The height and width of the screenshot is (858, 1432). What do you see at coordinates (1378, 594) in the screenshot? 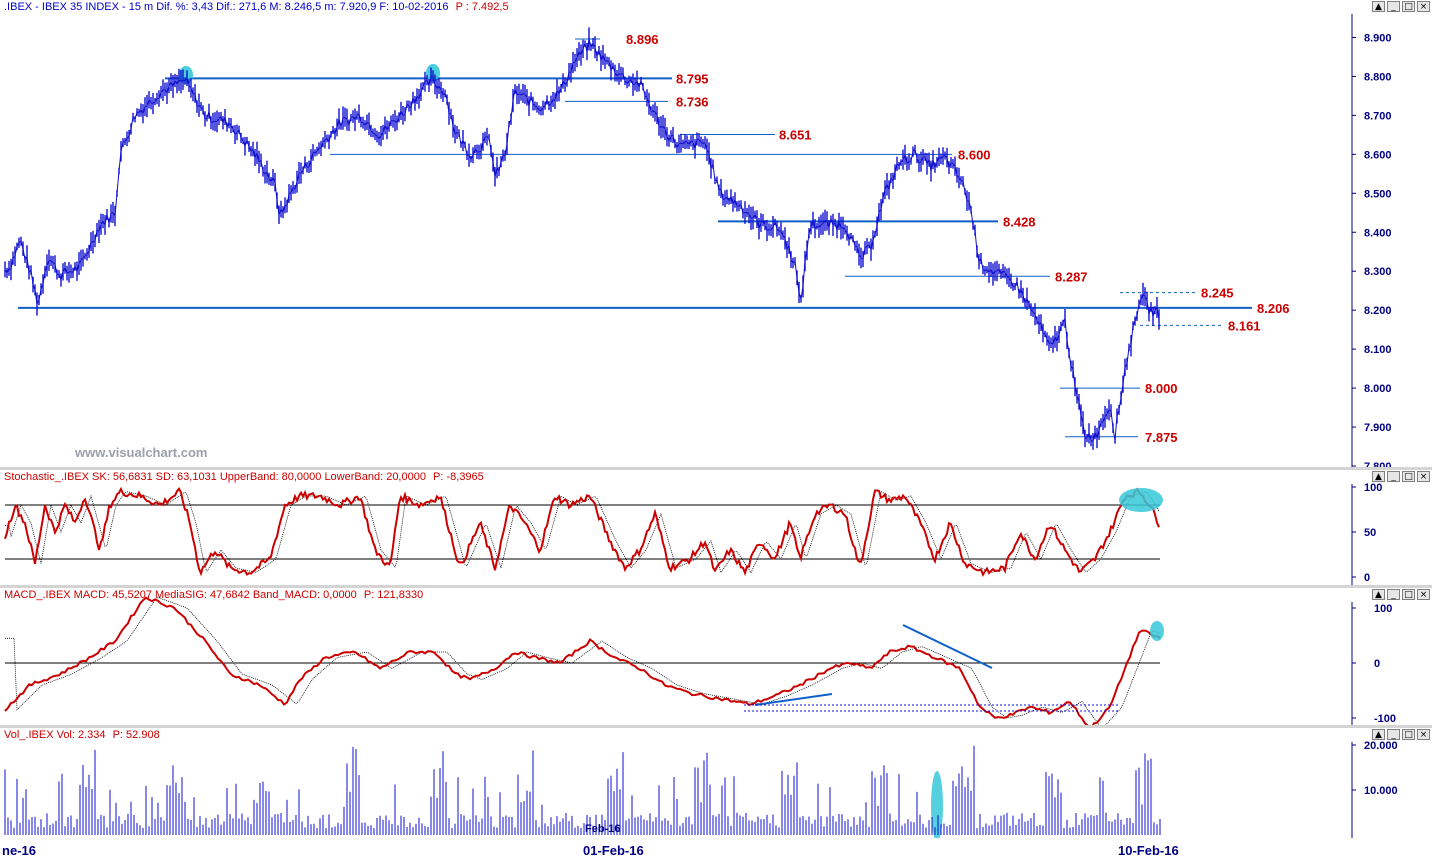
I see `macd-up-button: ▲` at bounding box center [1378, 594].